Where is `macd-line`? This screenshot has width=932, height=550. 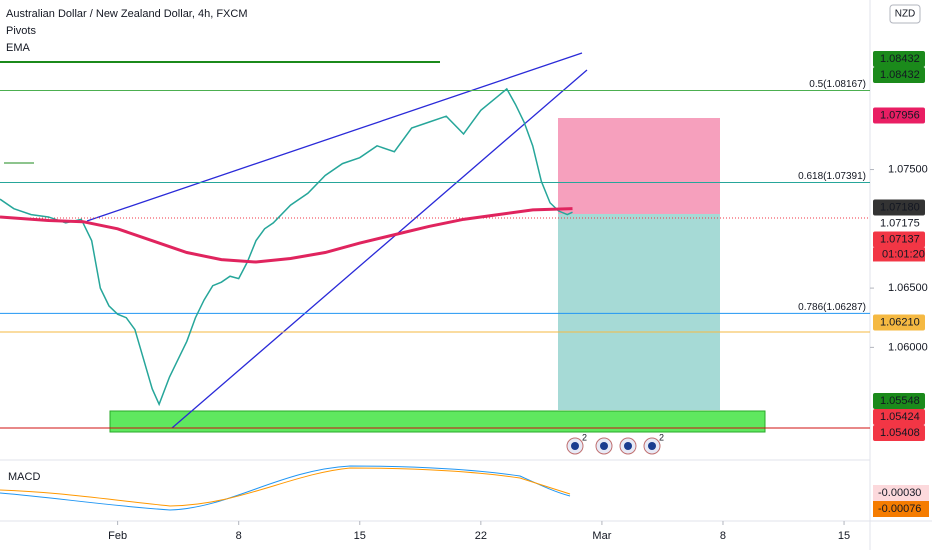
macd-line is located at coordinates (285, 488).